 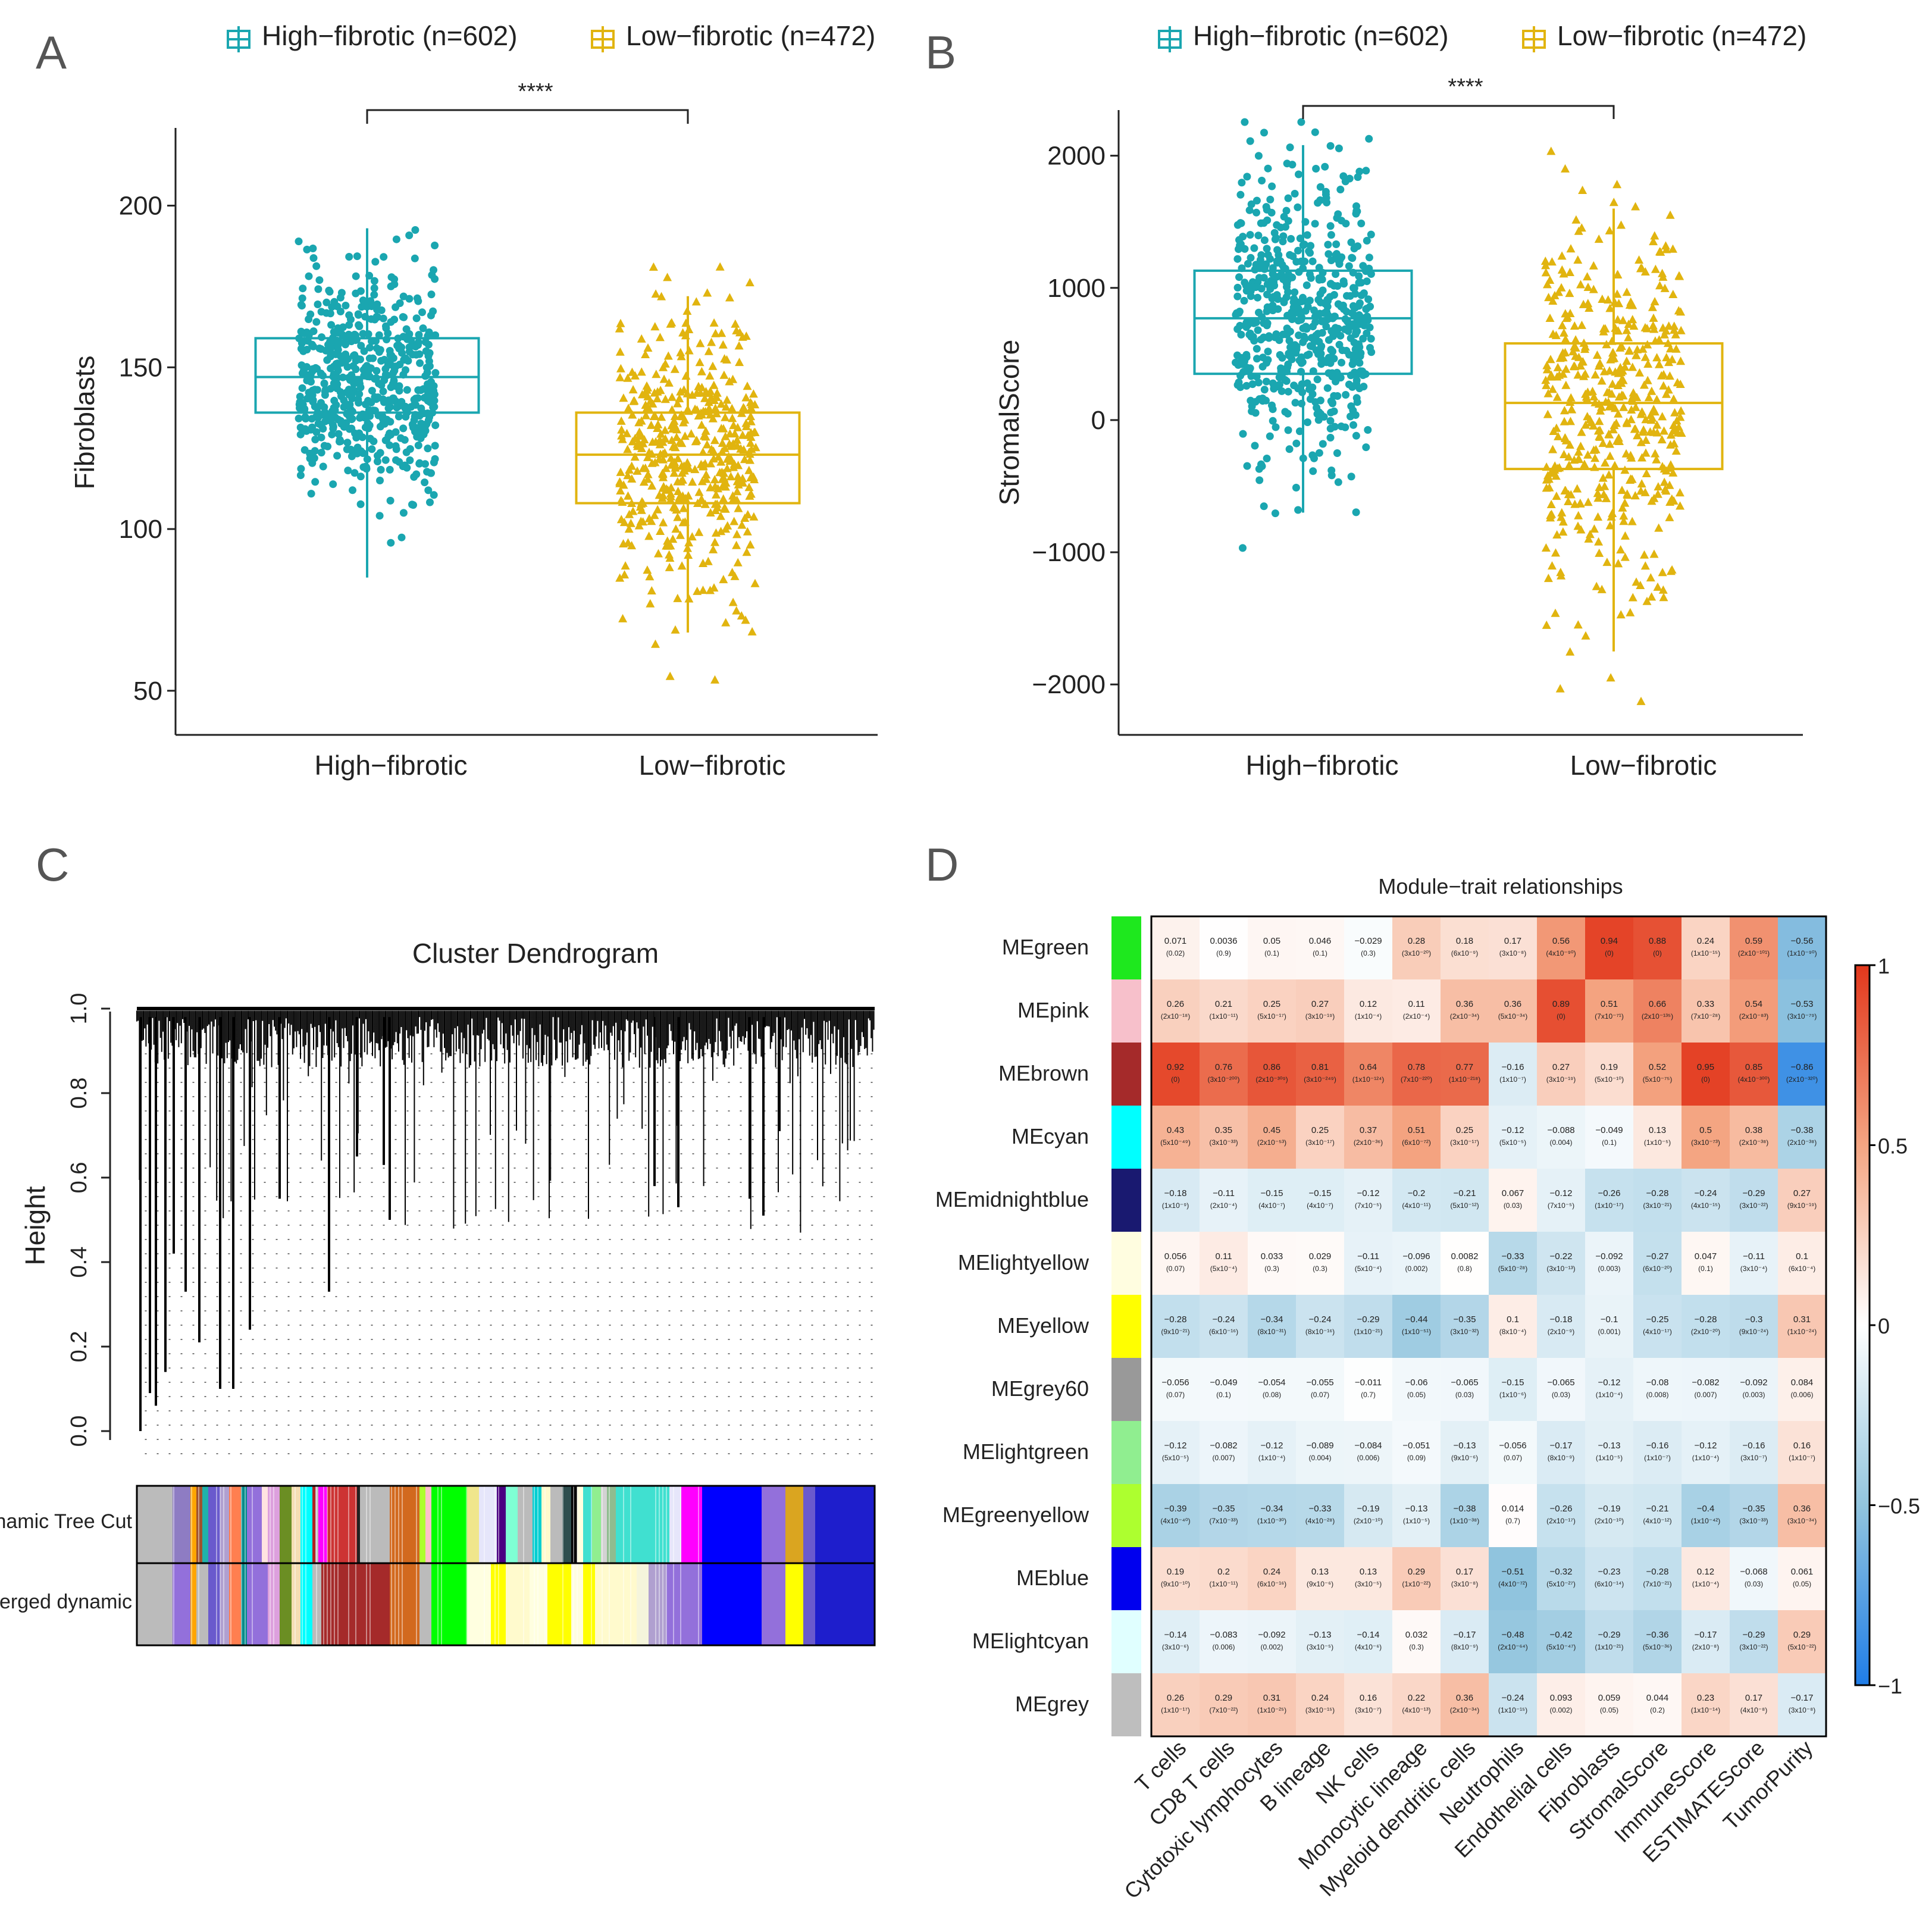 I want to click on d-cell-correlation: −0.42, so click(x=1562, y=1635).